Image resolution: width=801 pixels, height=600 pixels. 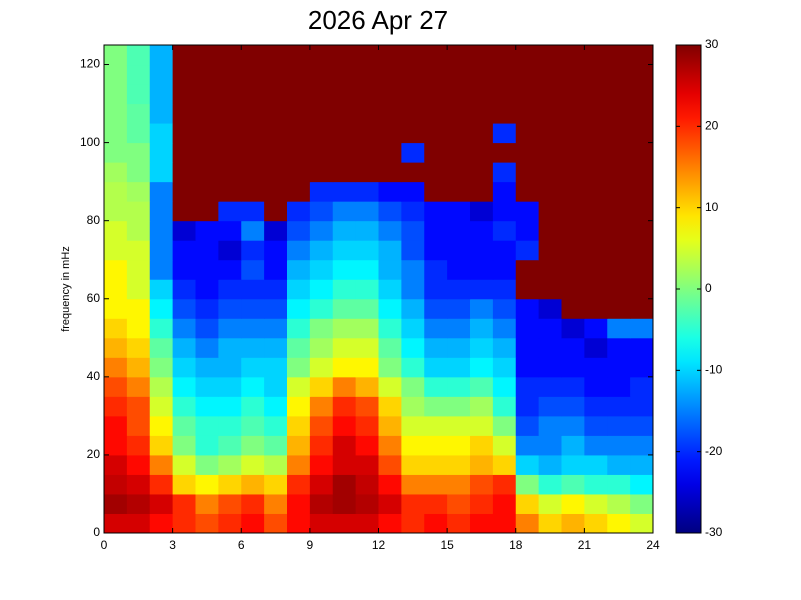 What do you see at coordinates (378, 20) in the screenshot?
I see `chart-title: 2026 Apr 27` at bounding box center [378, 20].